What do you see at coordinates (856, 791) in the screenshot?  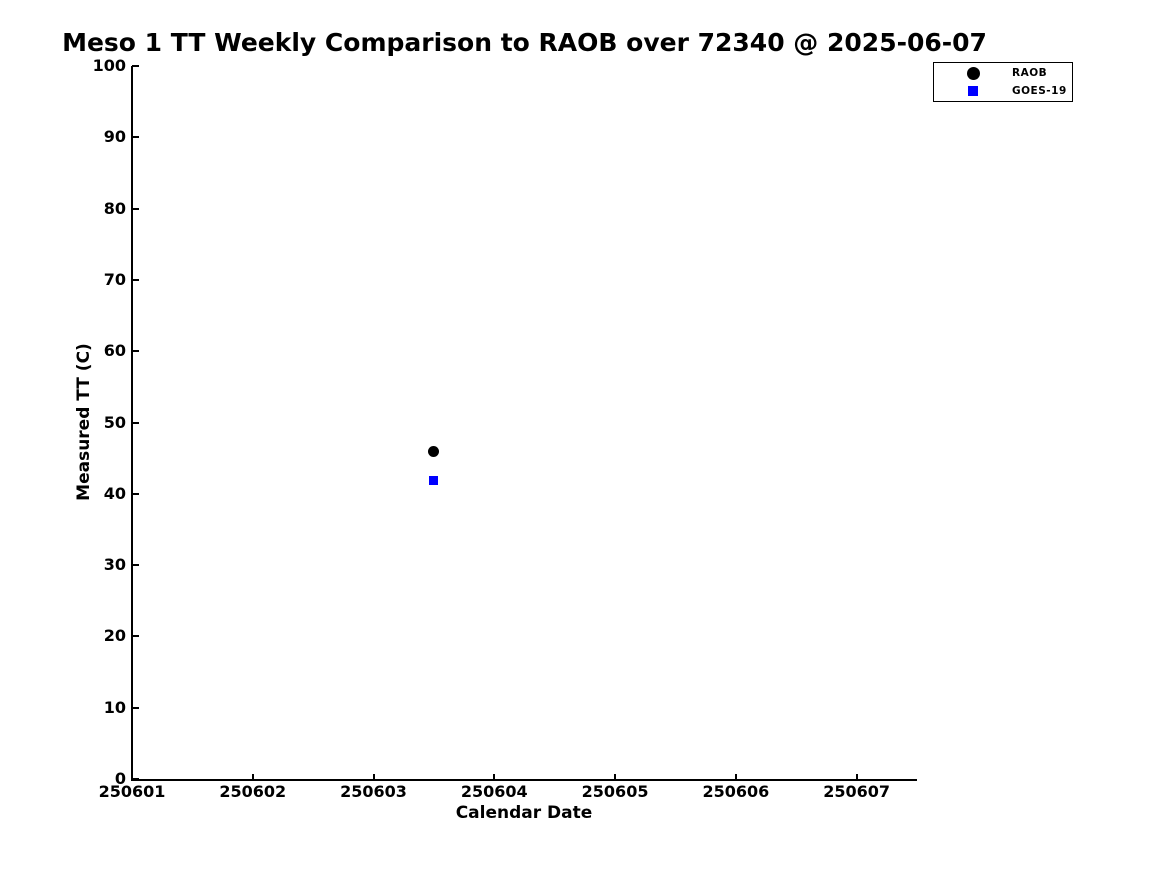 I see `x-tick-label: 250607` at bounding box center [856, 791].